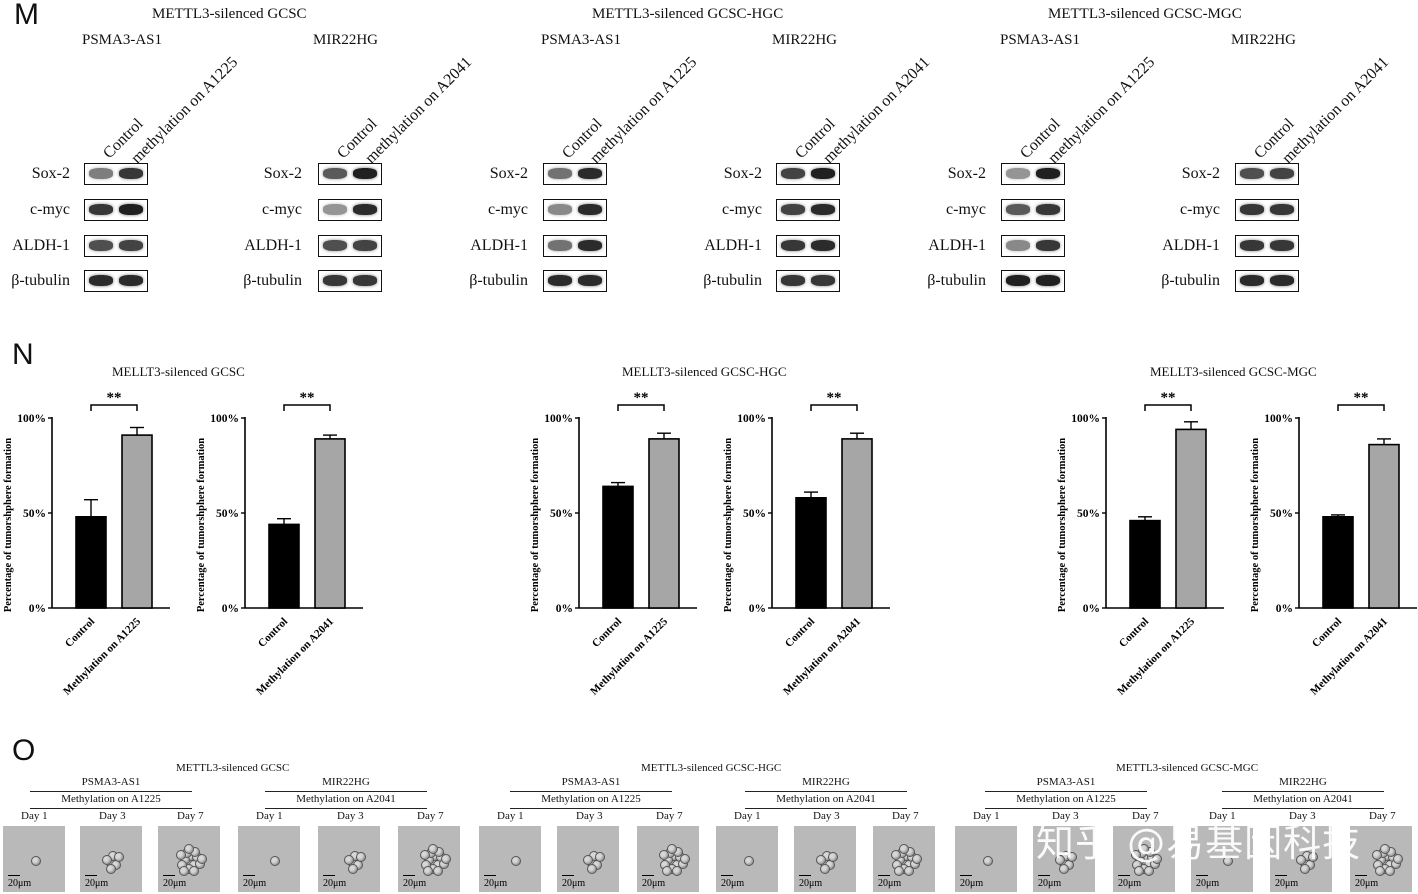 Image resolution: width=1418 pixels, height=894 pixels. I want to click on sphere-gene-label: PSMA3-AS1, so click(591, 782).